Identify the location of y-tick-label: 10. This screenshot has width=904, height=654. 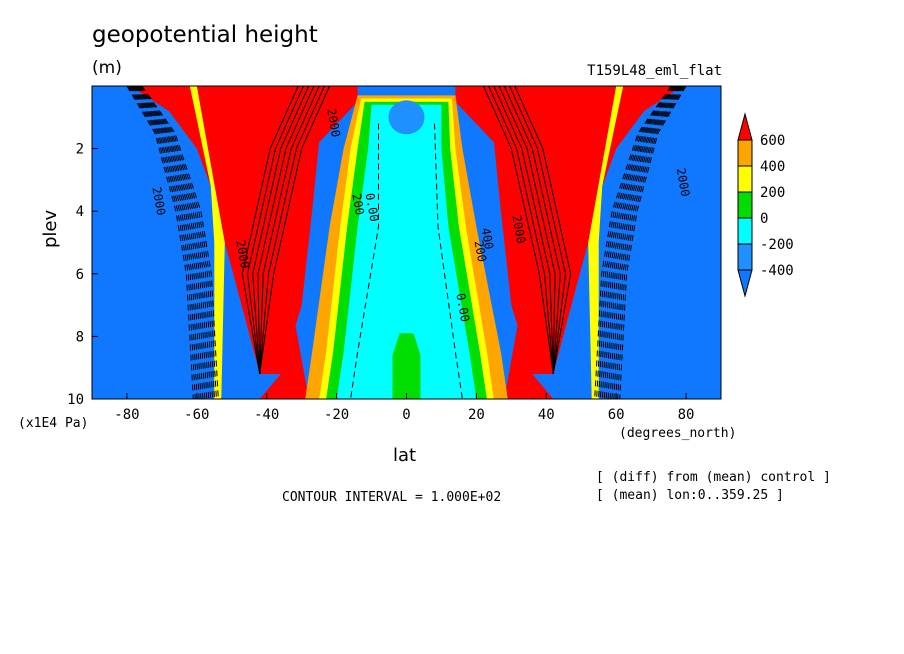
(75, 400).